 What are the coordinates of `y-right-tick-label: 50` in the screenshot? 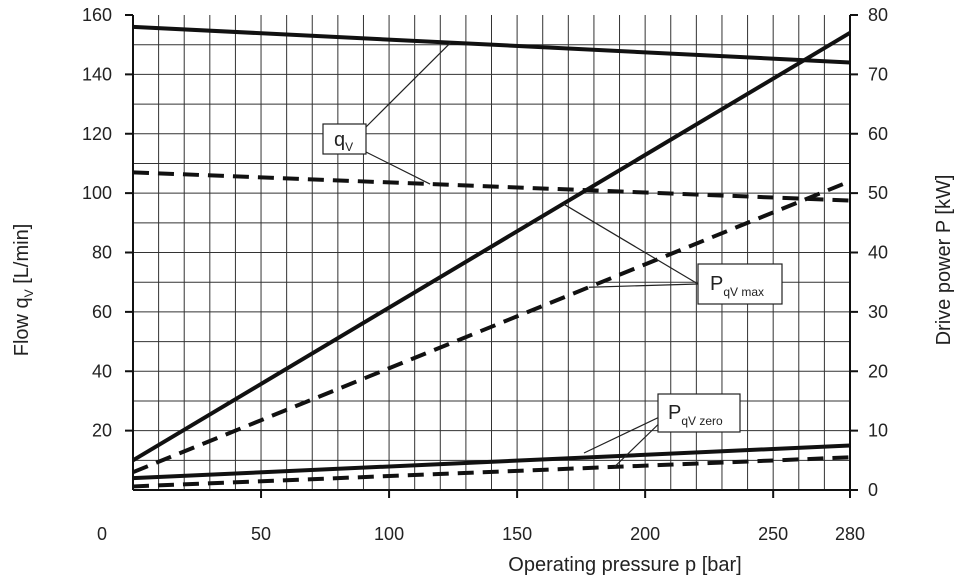 It's located at (878, 193).